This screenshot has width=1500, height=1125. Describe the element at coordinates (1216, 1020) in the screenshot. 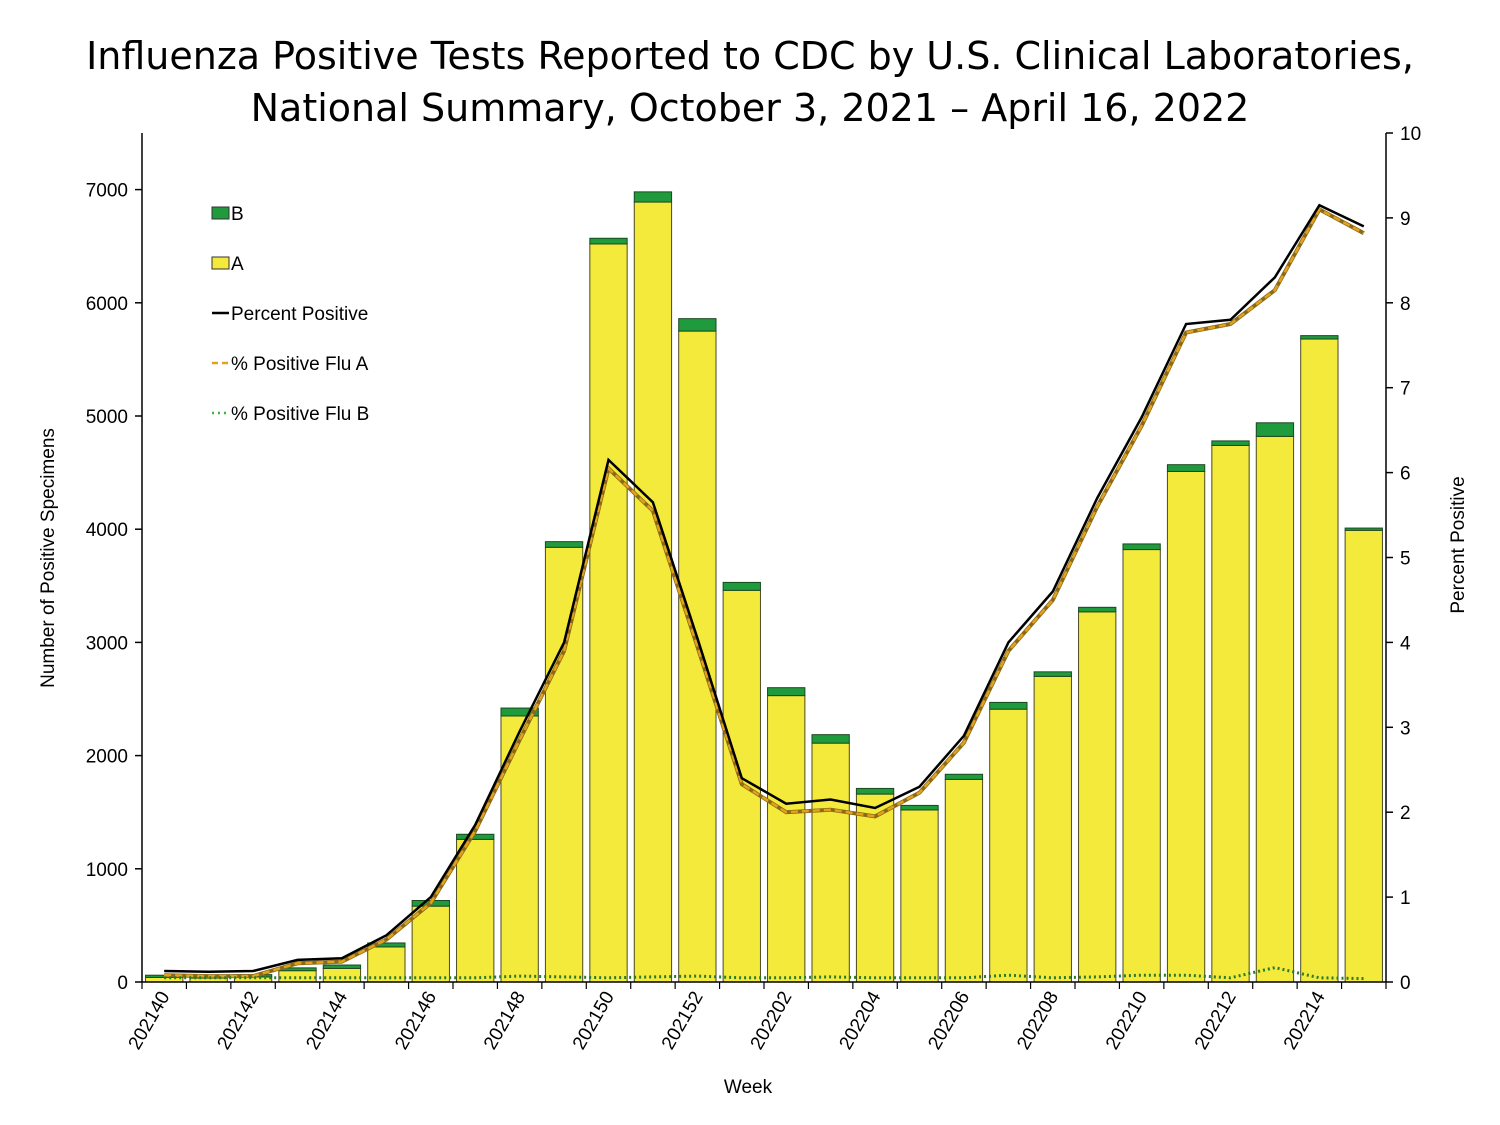

I see `x-tick-label: 202212` at that location.